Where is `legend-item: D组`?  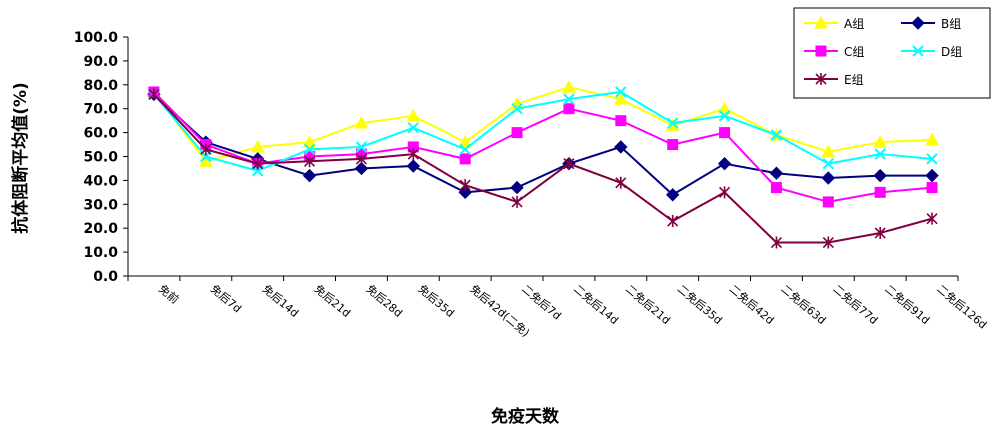 legend-item: D组 is located at coordinates (931, 52).